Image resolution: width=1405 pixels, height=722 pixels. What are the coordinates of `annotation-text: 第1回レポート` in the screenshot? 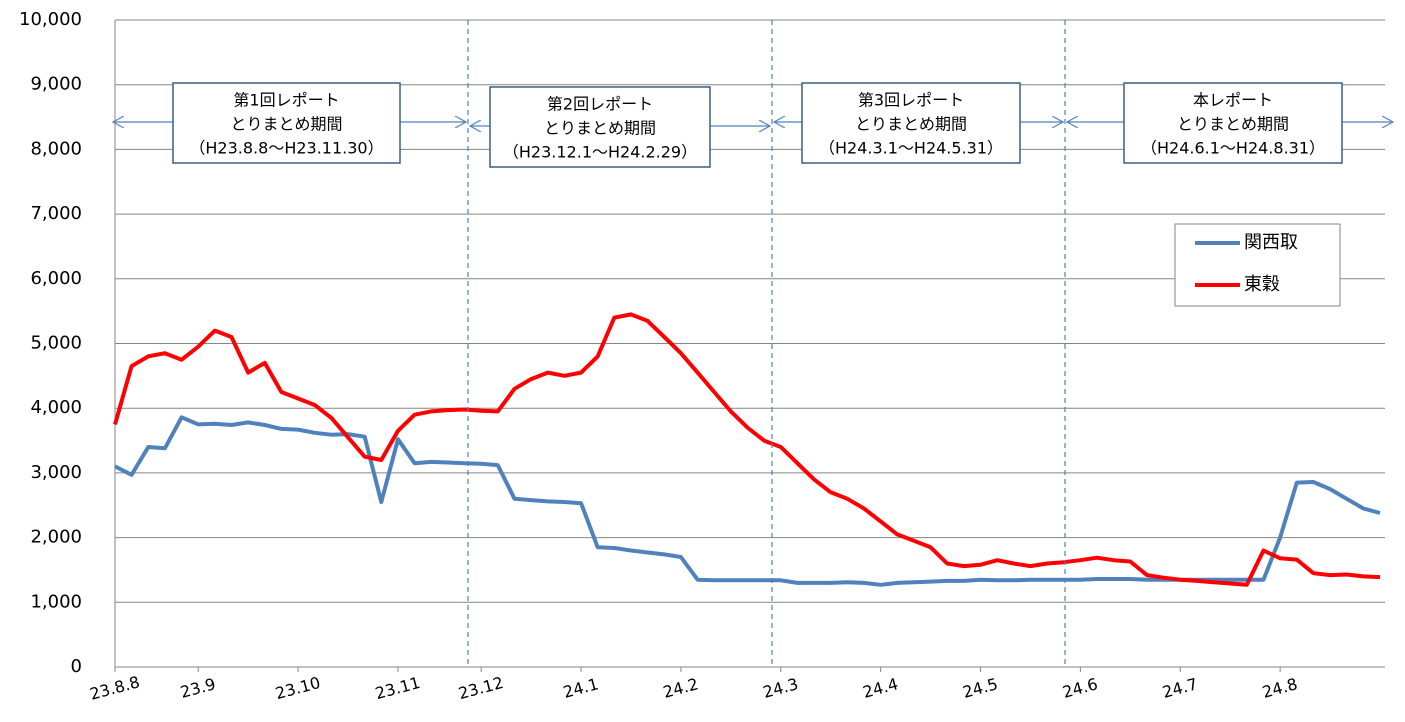 It's located at (286, 100).